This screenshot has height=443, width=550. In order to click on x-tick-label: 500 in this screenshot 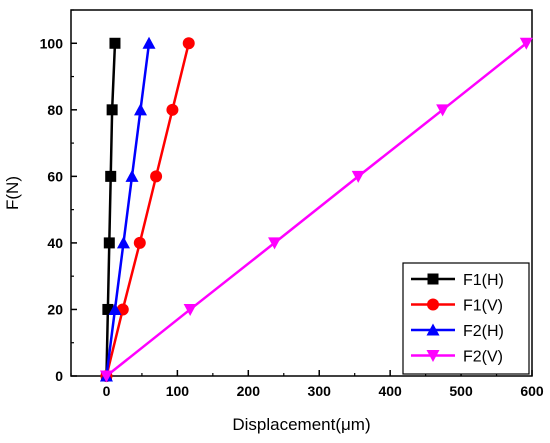, I will do `click(461, 391)`.